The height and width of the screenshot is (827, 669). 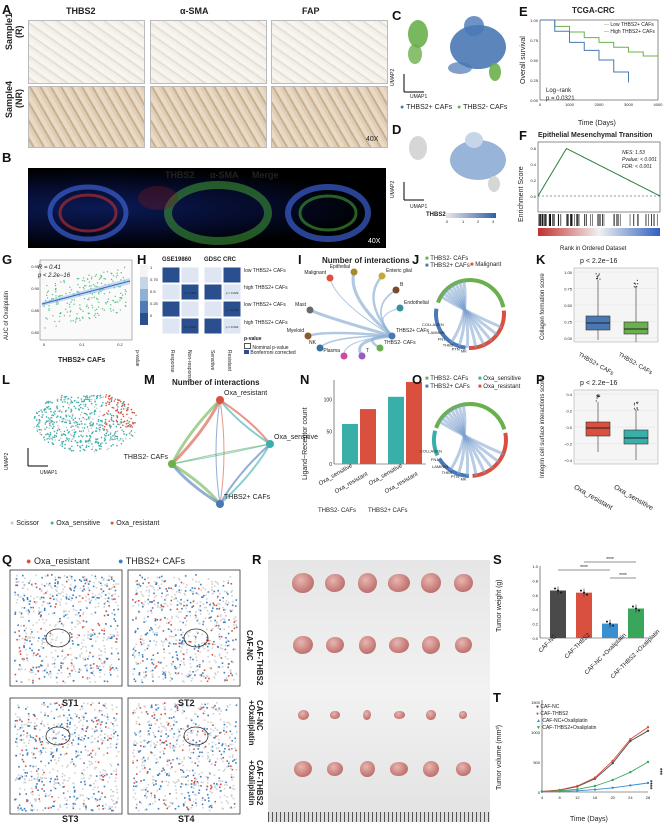 I want to click on g-fit, so click(x=86, y=292).